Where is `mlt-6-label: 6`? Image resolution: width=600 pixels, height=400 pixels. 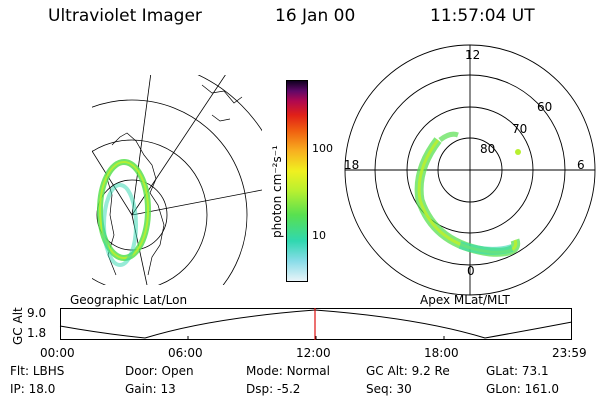
mlt-6-label: 6 is located at coordinates (581, 165).